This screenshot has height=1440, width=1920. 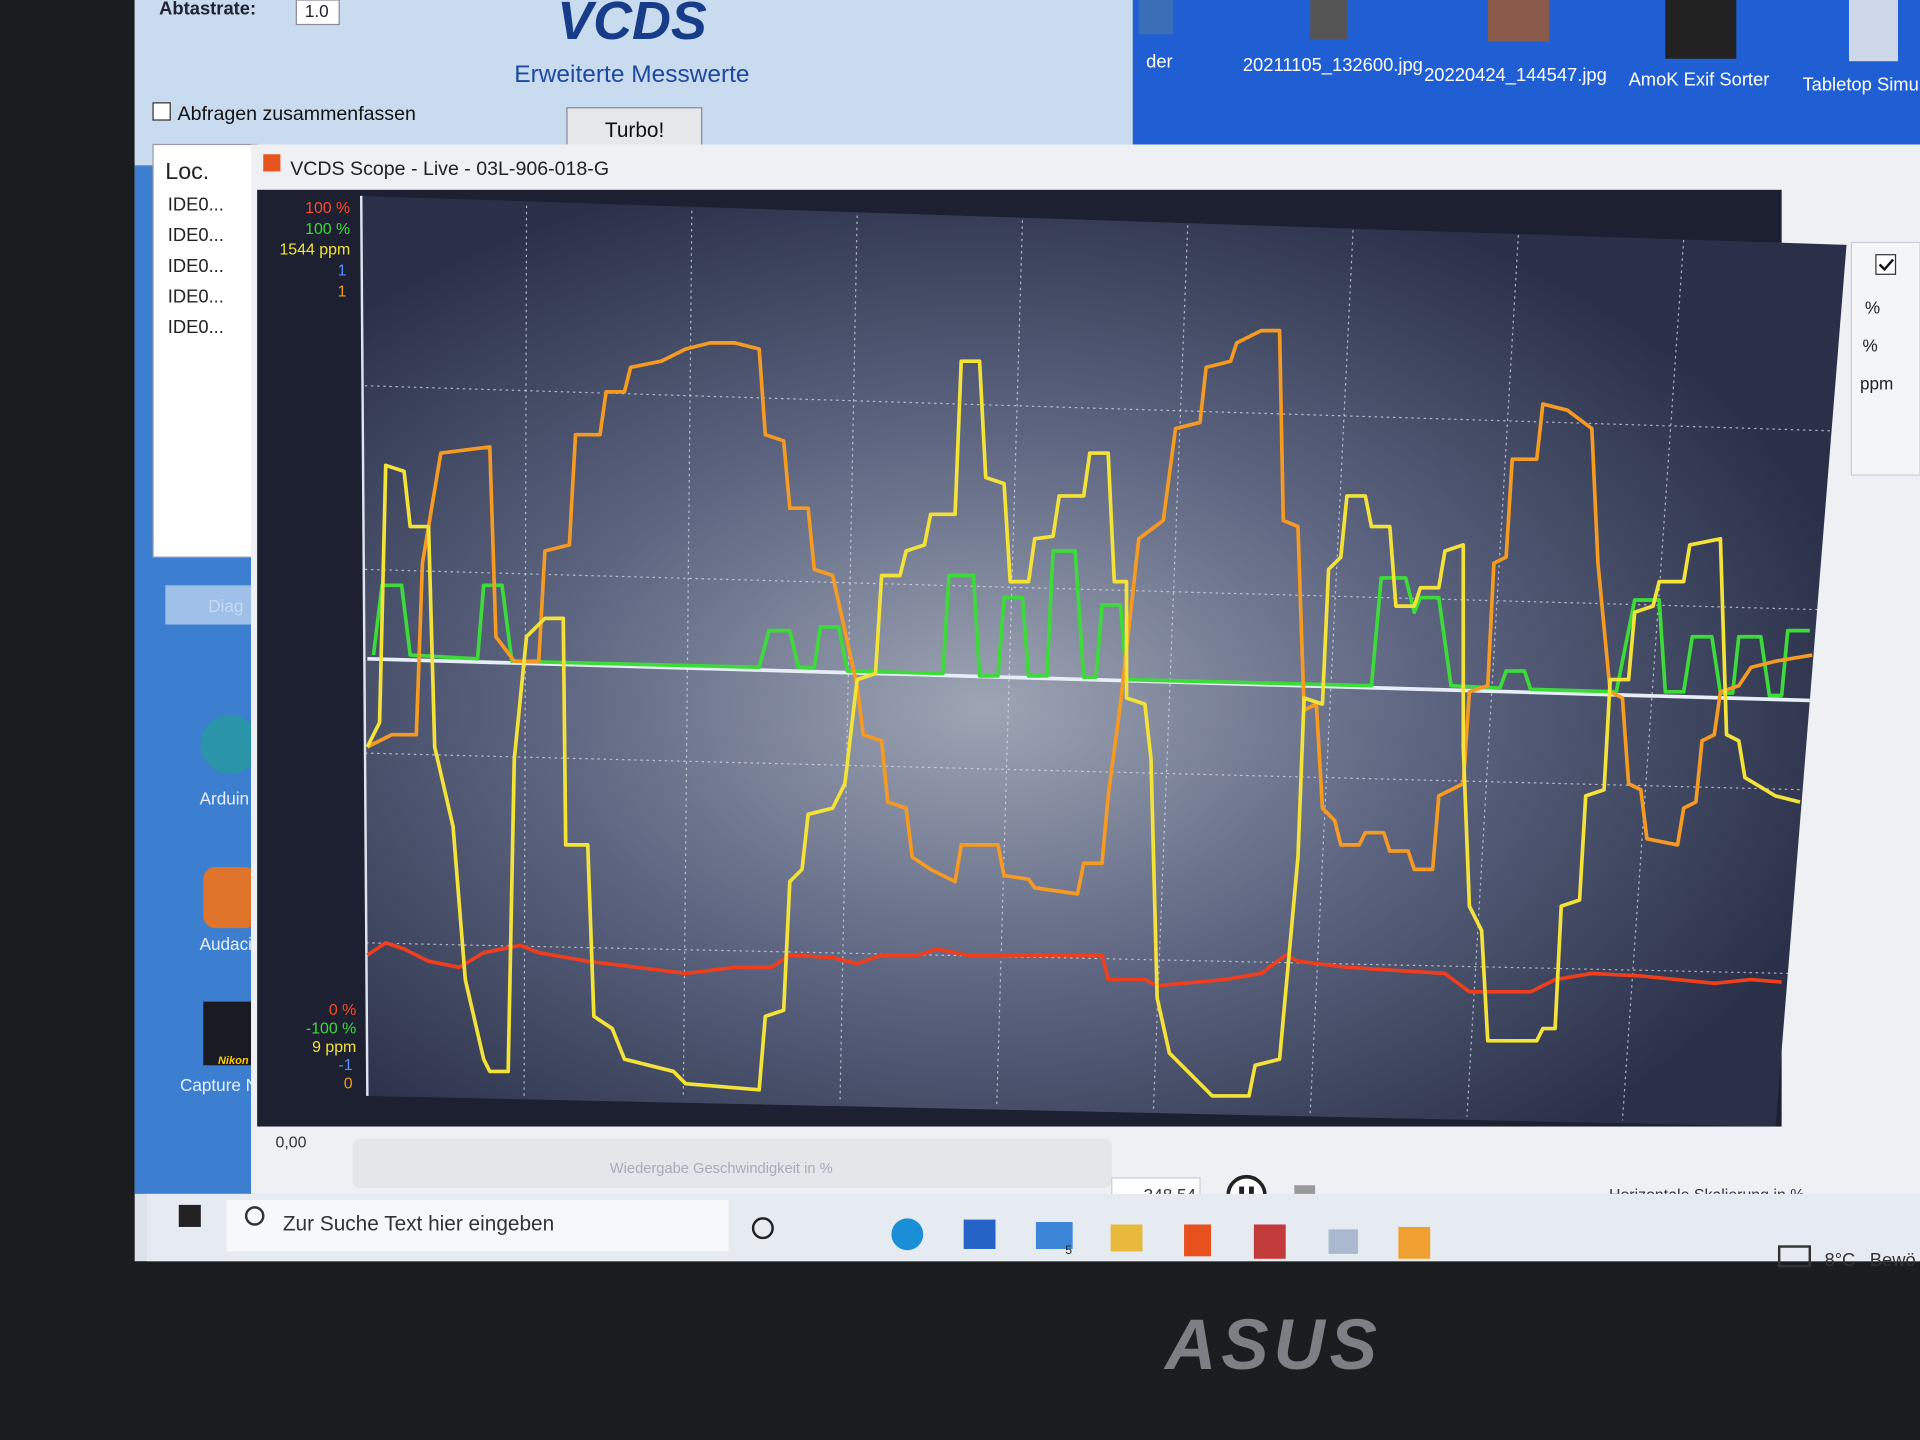 What do you see at coordinates (1860, 84) in the screenshot?
I see `icon-label: Tabletop Simu` at bounding box center [1860, 84].